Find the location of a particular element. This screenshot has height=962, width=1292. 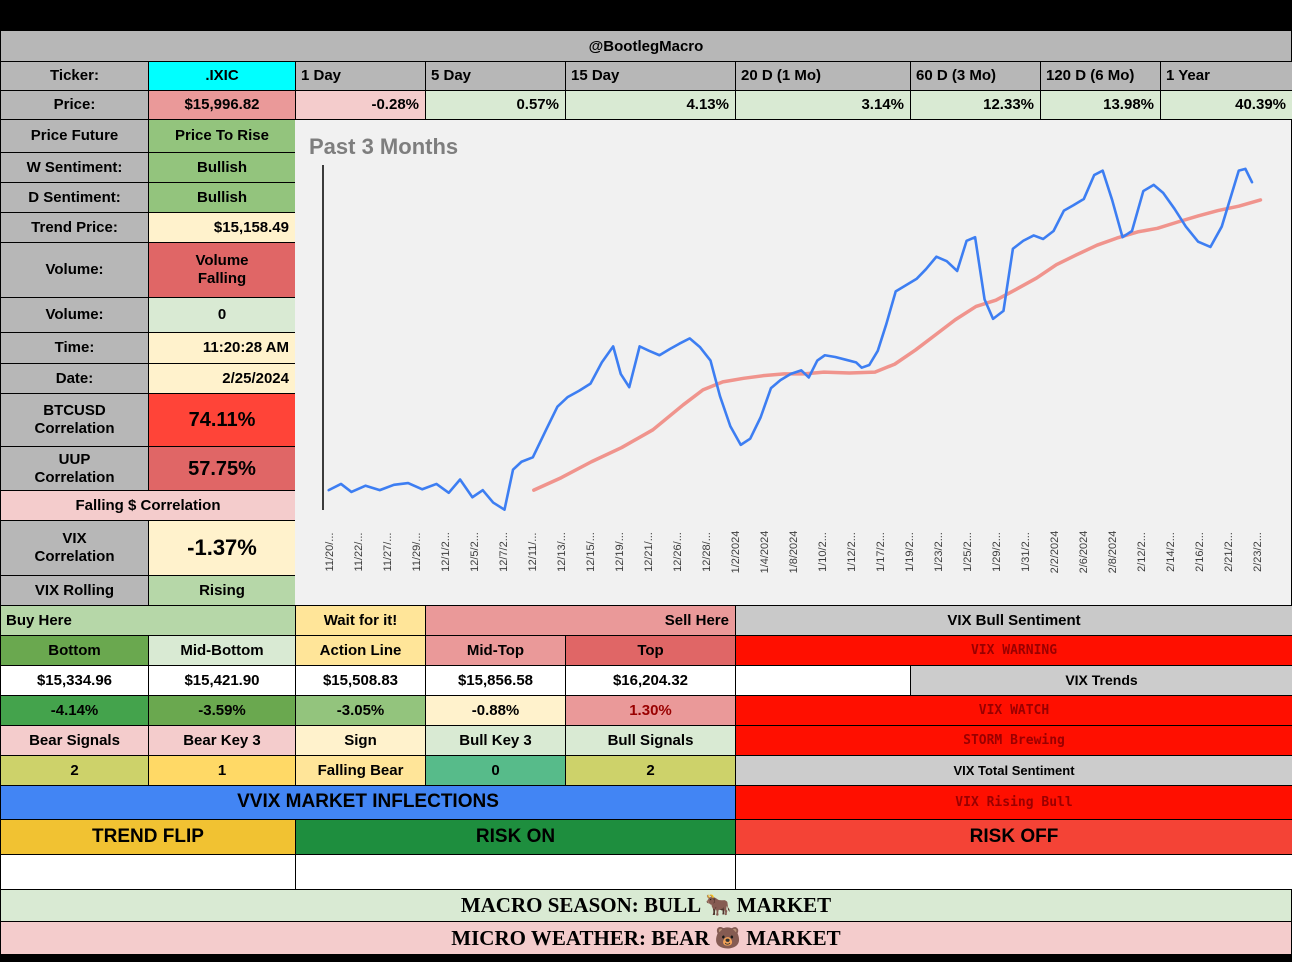

stat-label-trend-price: Trend Price: is located at coordinates (75, 228).